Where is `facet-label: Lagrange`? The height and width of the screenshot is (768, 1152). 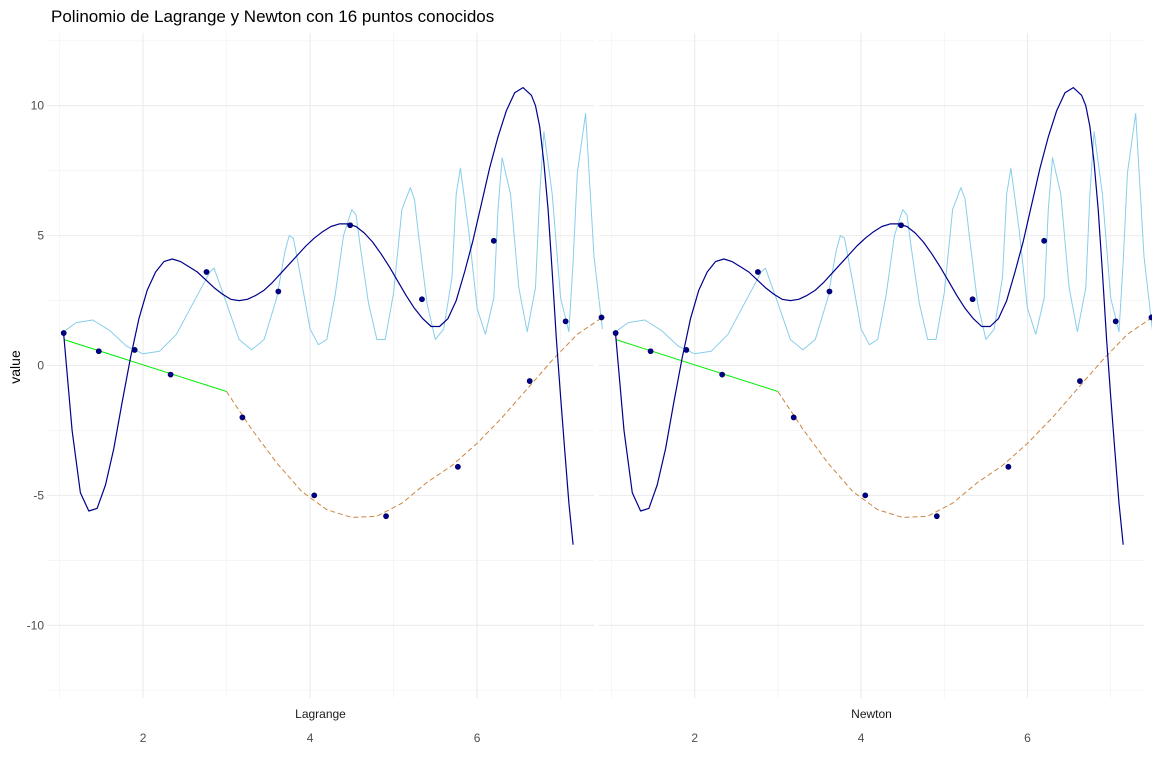 facet-label: Lagrange is located at coordinates (320, 714).